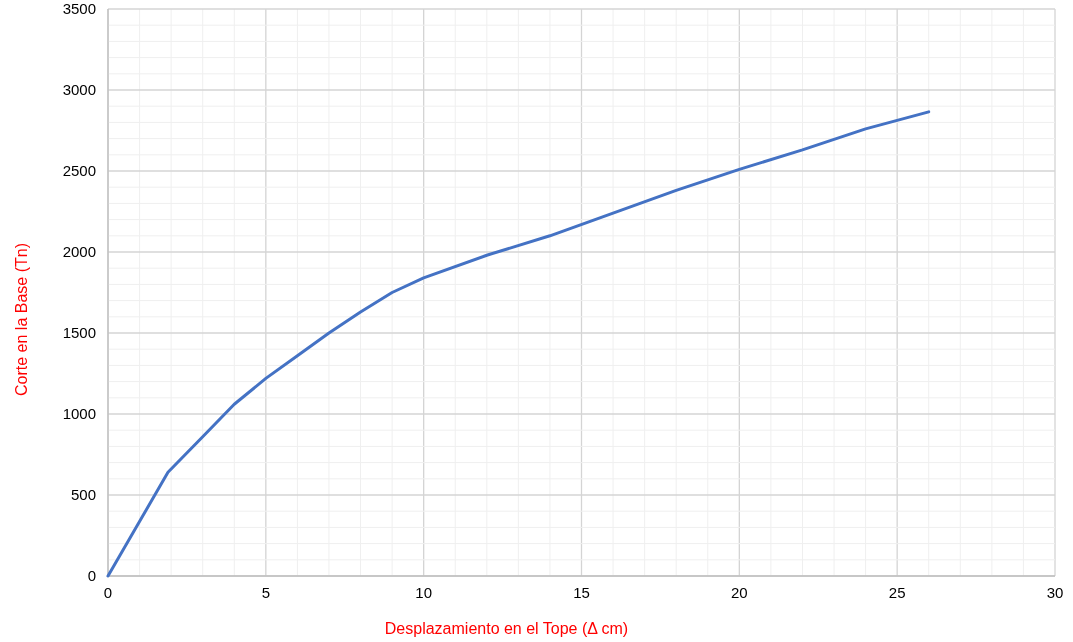 The image size is (1073, 642). Describe the element at coordinates (739, 592) in the screenshot. I see `x-tick-label: 20` at that location.